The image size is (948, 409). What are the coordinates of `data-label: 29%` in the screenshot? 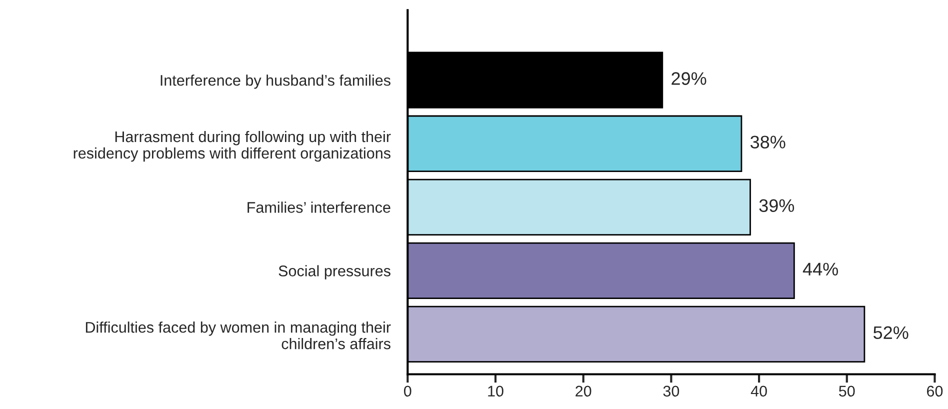 It's located at (689, 78).